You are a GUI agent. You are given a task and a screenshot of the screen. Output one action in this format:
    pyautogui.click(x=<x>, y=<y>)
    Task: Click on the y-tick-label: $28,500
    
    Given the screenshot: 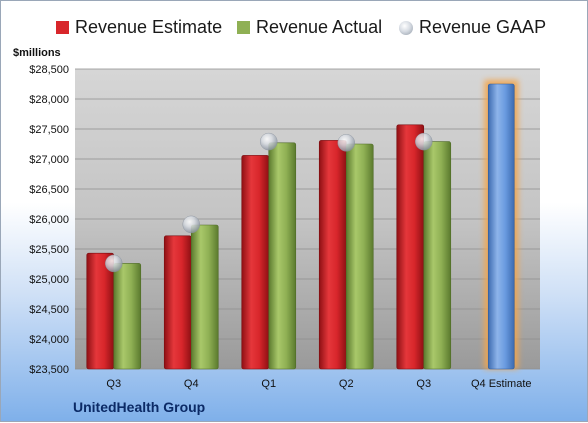 What is the action you would take?
    pyautogui.click(x=49, y=70)
    